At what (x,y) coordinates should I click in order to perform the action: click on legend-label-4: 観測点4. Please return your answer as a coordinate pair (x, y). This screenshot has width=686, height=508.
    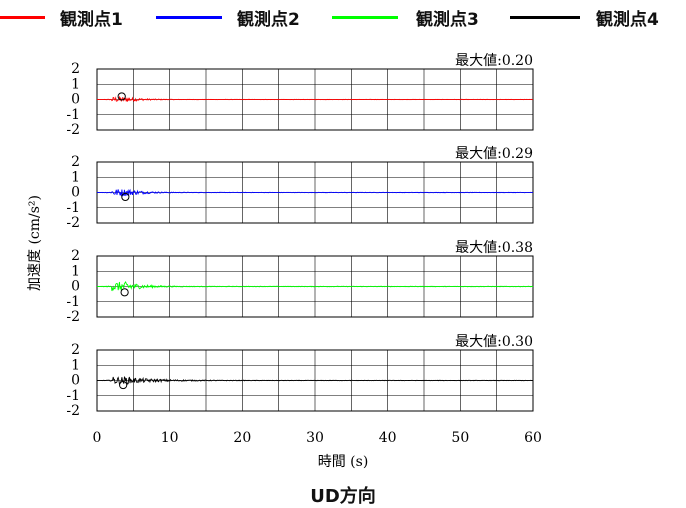
    Looking at the image, I should click on (627, 20).